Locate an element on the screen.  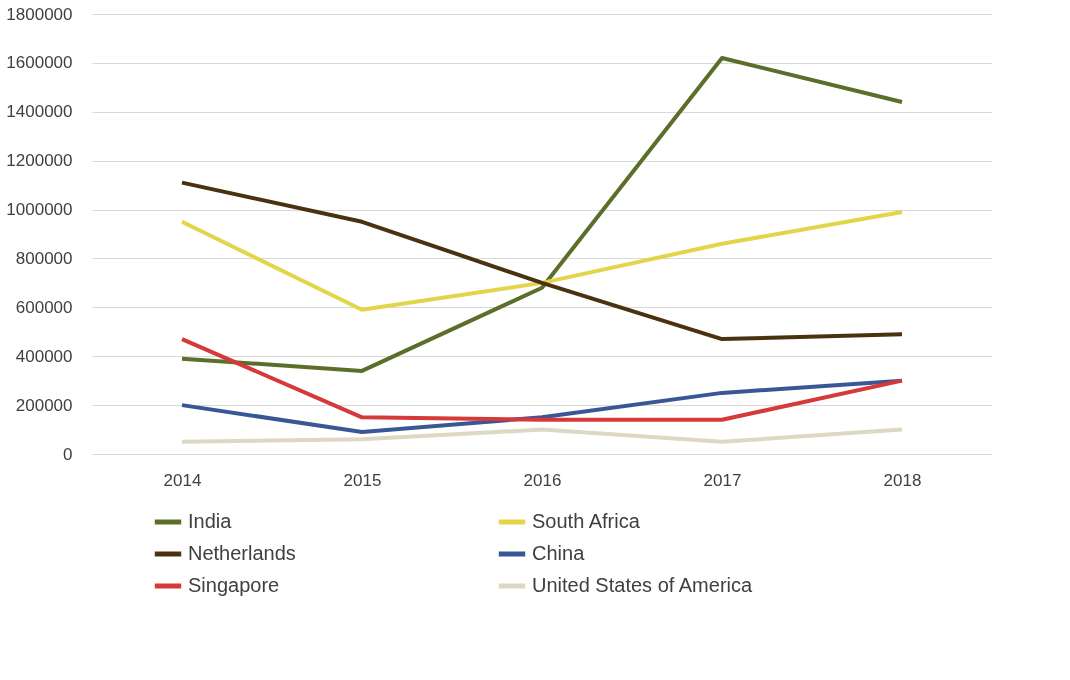
y-tick-label: 200000 is located at coordinates (44, 405).